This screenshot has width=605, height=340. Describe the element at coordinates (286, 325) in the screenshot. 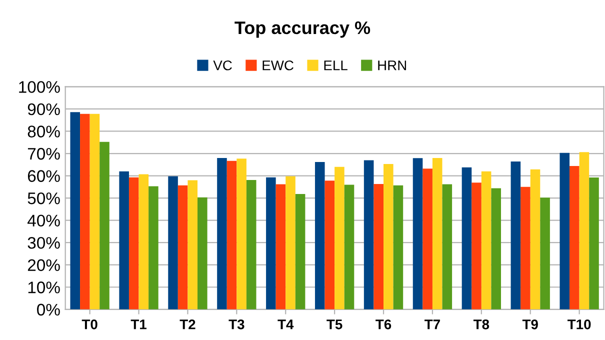

I see `x-tick-label: T4` at that location.